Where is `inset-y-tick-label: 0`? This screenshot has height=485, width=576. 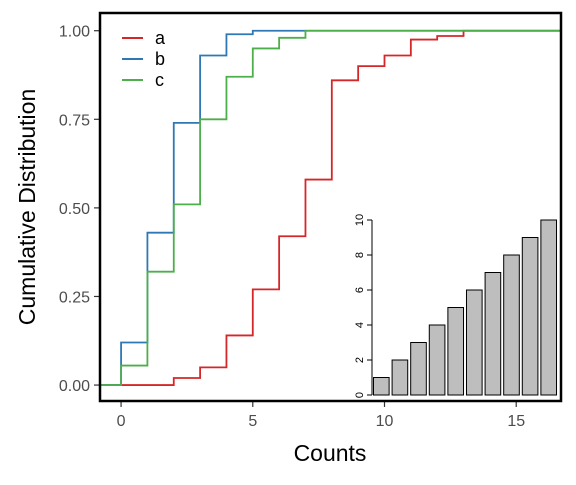
inset-y-tick-label: 0 is located at coordinates (360, 395).